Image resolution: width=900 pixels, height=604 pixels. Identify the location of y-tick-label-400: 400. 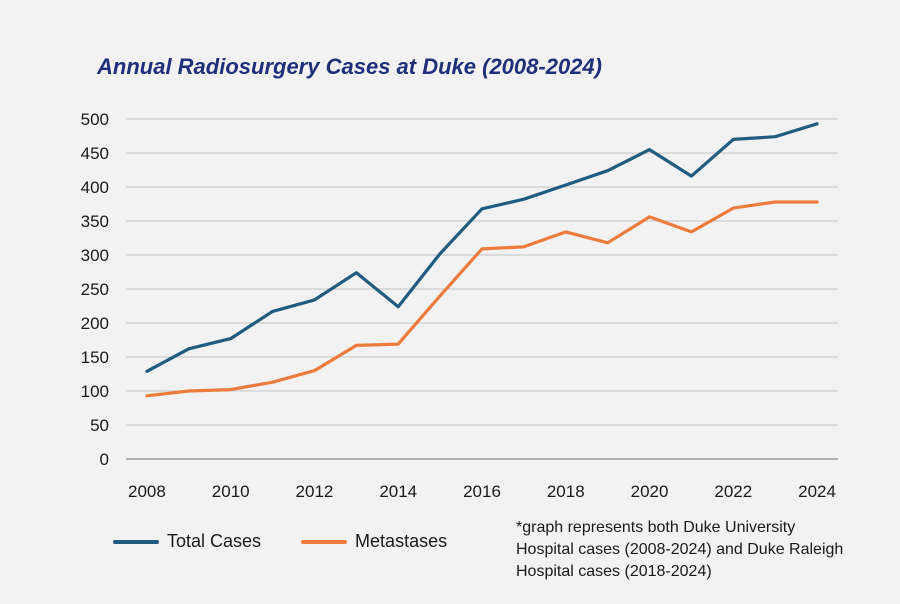
(95, 187).